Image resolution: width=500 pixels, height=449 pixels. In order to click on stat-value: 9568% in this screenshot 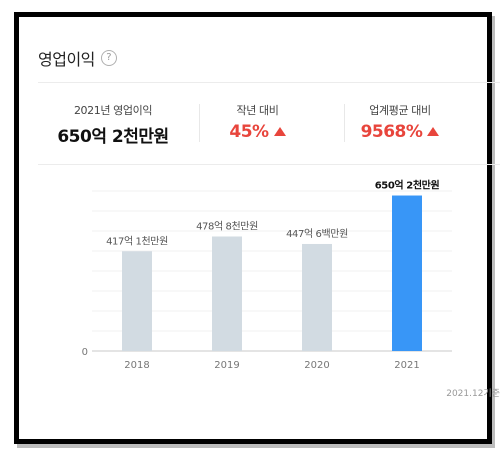, I will do `click(400, 132)`.